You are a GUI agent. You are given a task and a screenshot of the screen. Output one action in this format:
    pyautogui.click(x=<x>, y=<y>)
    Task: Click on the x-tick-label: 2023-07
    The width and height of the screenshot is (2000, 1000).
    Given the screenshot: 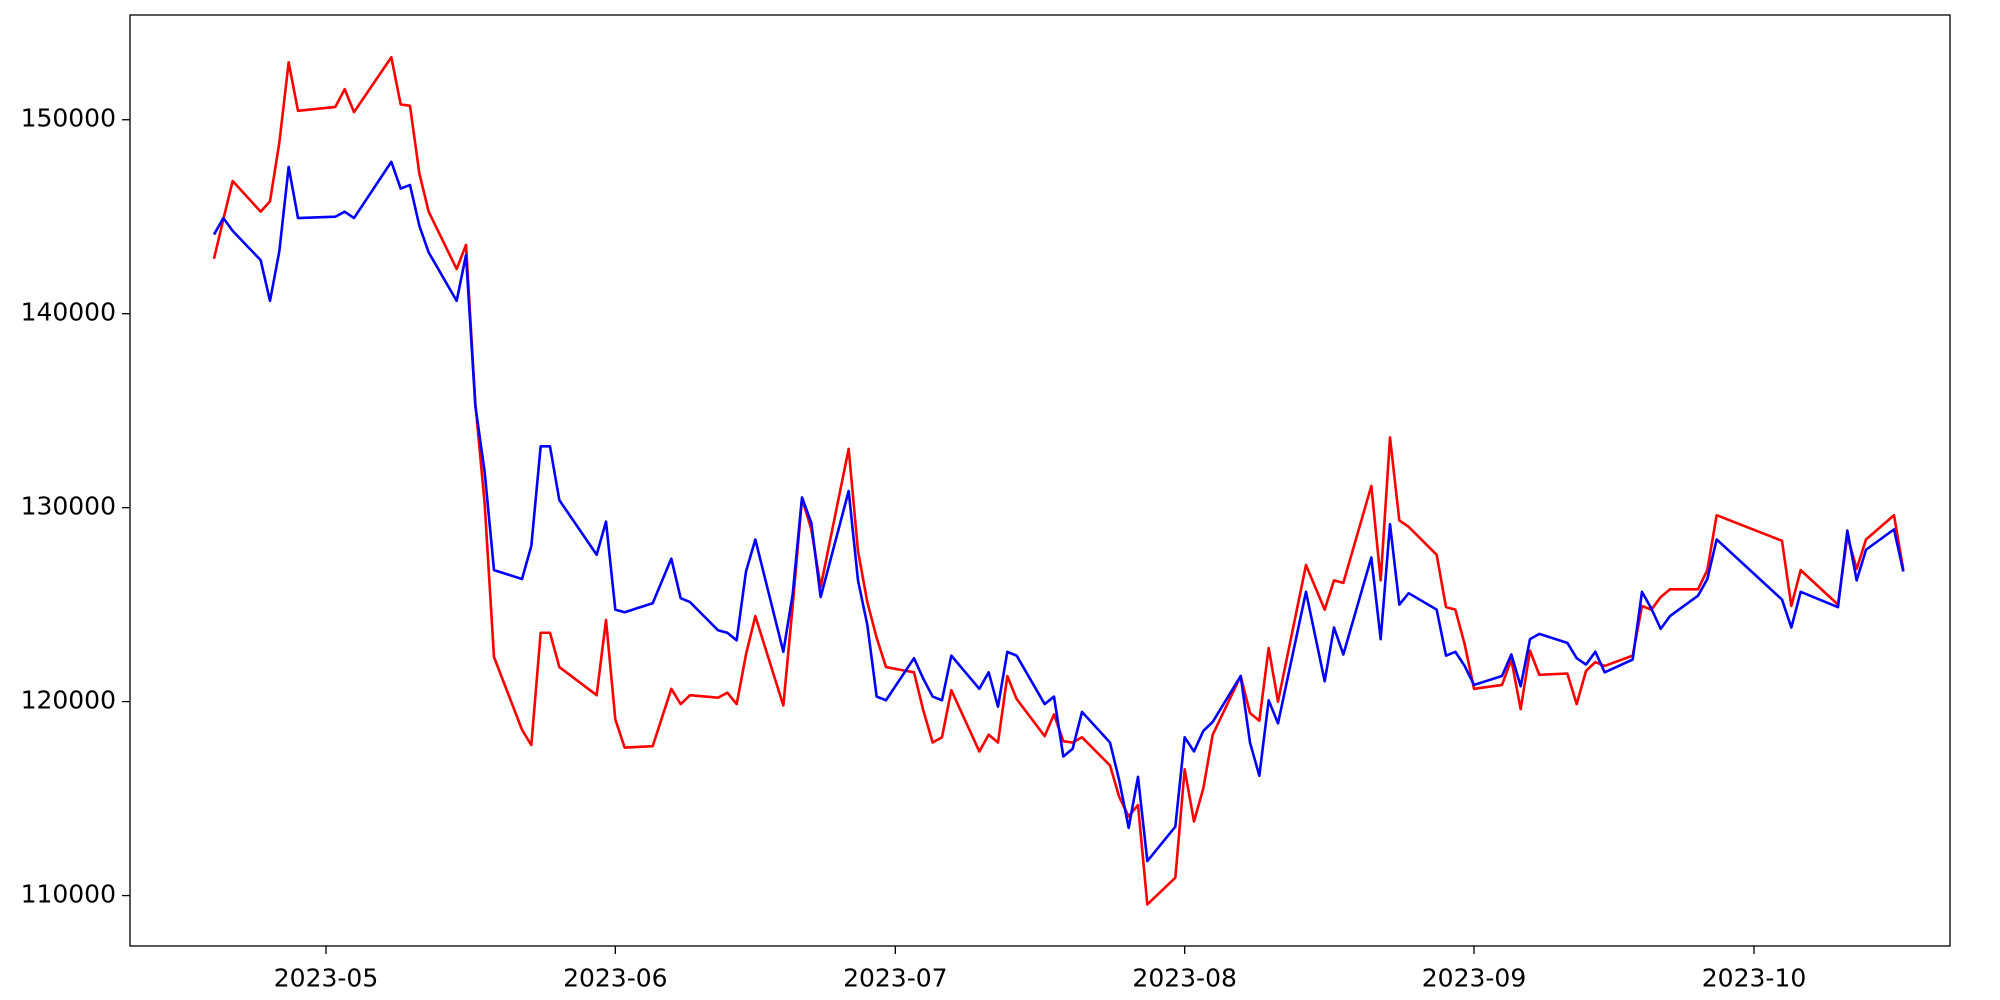 What is the action you would take?
    pyautogui.click(x=895, y=977)
    